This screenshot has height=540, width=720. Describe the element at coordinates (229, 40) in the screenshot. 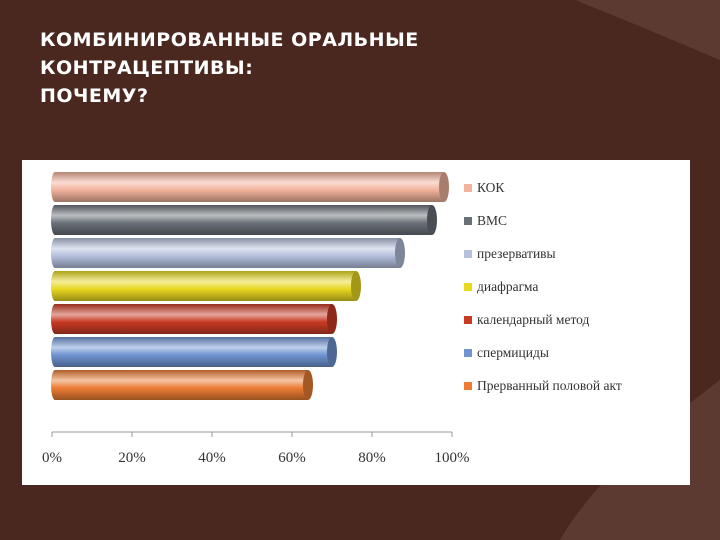

I see `title-line-1: КОМБИНИРОВАННЫЕ ОРАЛЬНЫЕ` at that location.